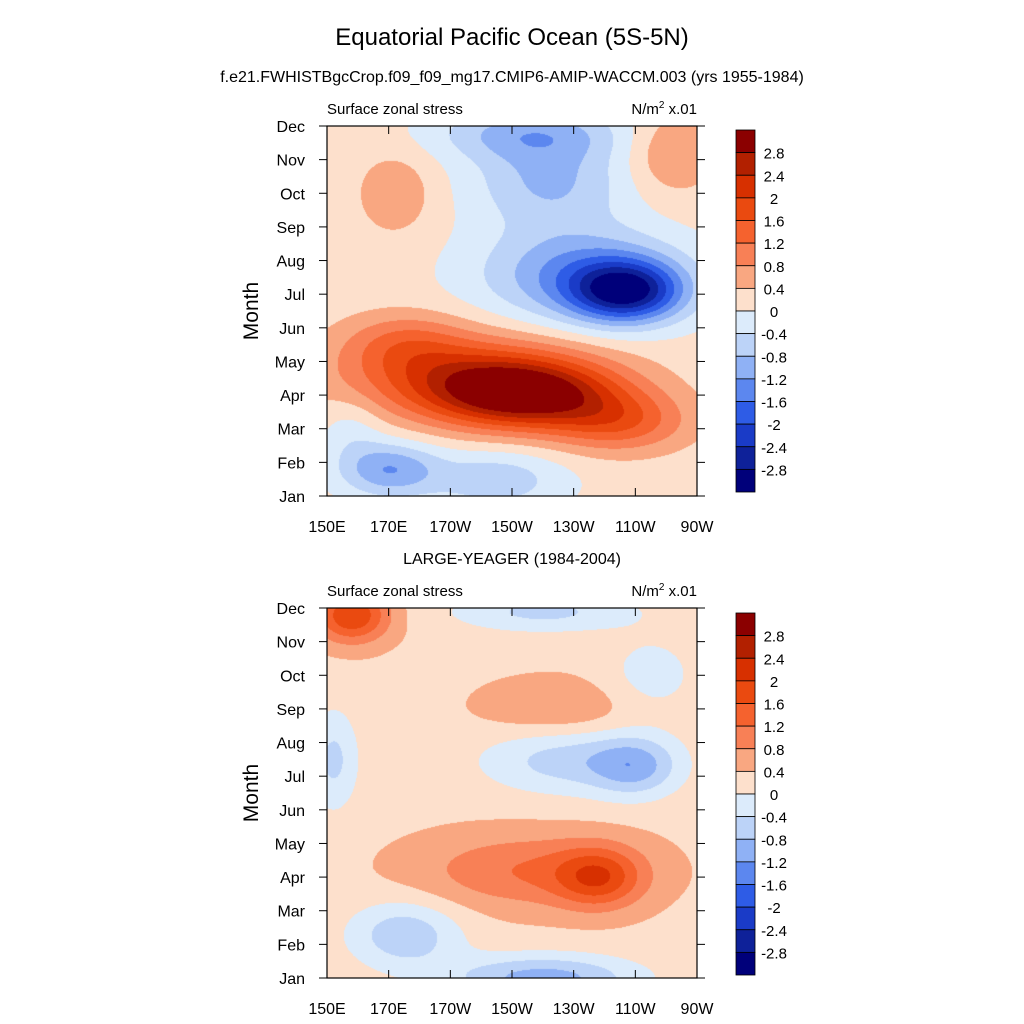 The width and height of the screenshot is (1024, 1024). What do you see at coordinates (395, 591) in the screenshot?
I see `variable-label: Surface zonal stress` at bounding box center [395, 591].